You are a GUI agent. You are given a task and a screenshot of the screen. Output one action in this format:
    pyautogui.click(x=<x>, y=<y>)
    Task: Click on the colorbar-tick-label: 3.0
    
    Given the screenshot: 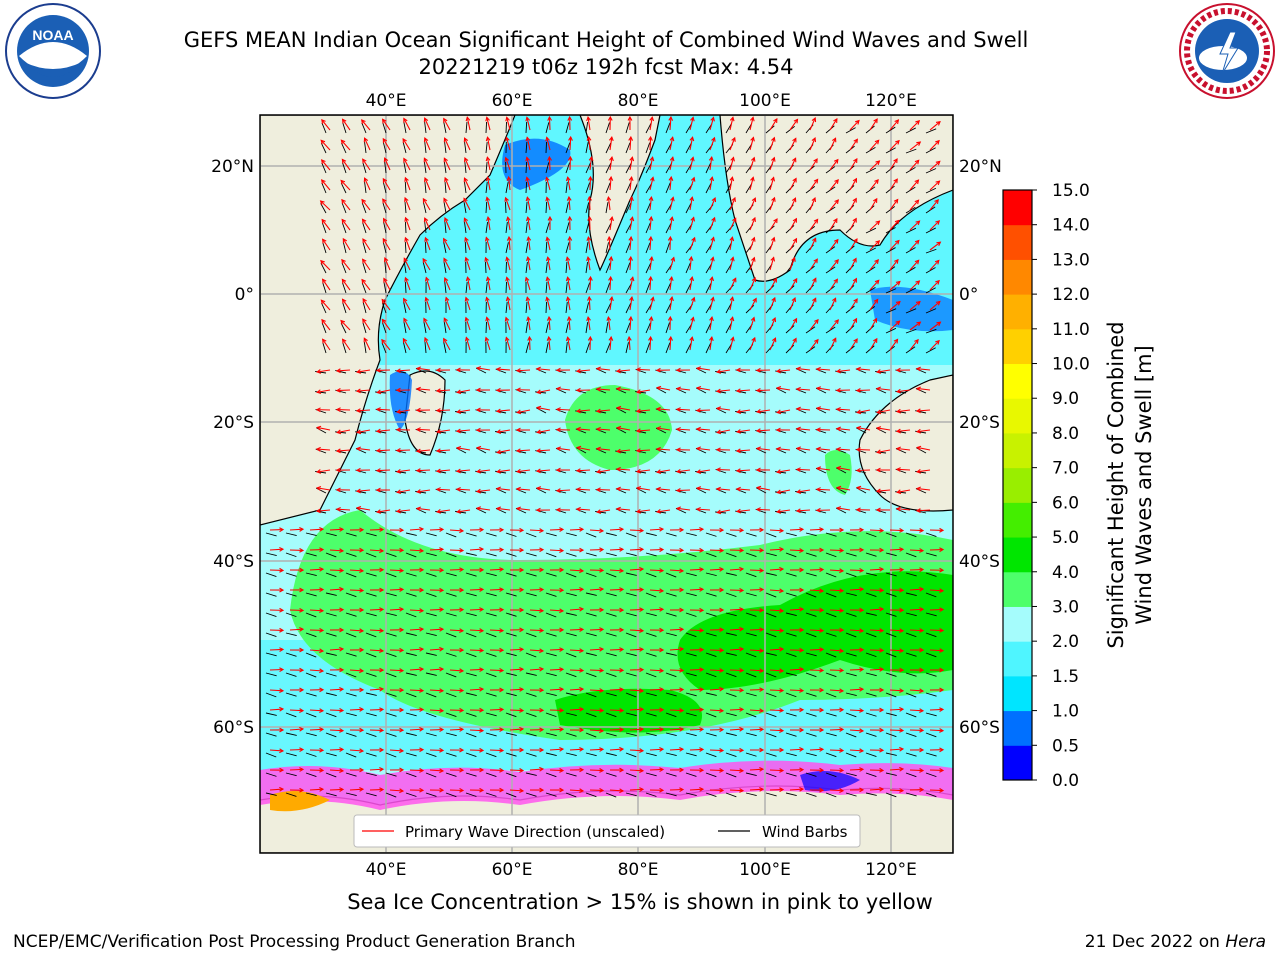 What is the action you would take?
    pyautogui.click(x=1065, y=607)
    